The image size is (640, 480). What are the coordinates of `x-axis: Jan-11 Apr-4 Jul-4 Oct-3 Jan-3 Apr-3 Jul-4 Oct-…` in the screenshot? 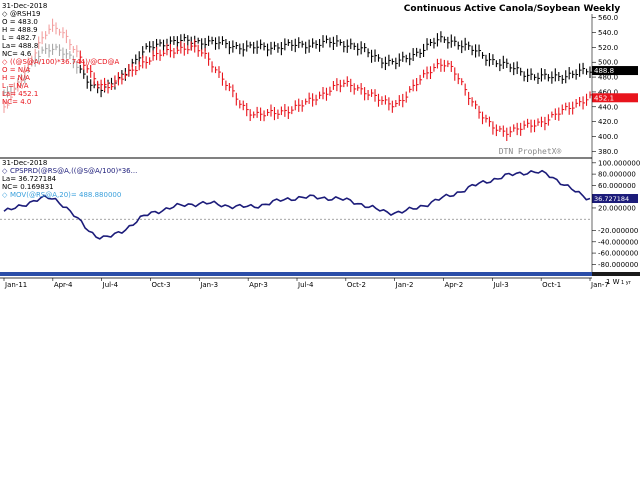 It's located at (306, 283).